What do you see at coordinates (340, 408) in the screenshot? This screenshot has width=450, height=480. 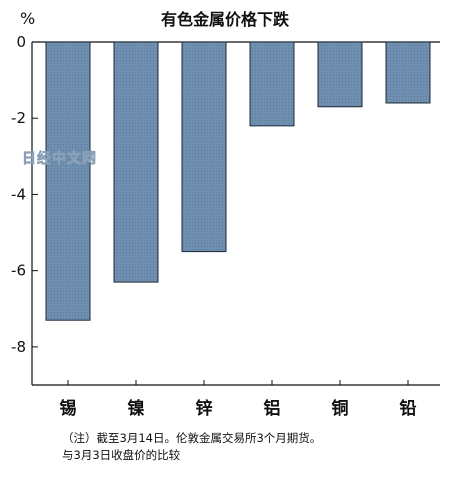 I see `category-label: 铜` at bounding box center [340, 408].